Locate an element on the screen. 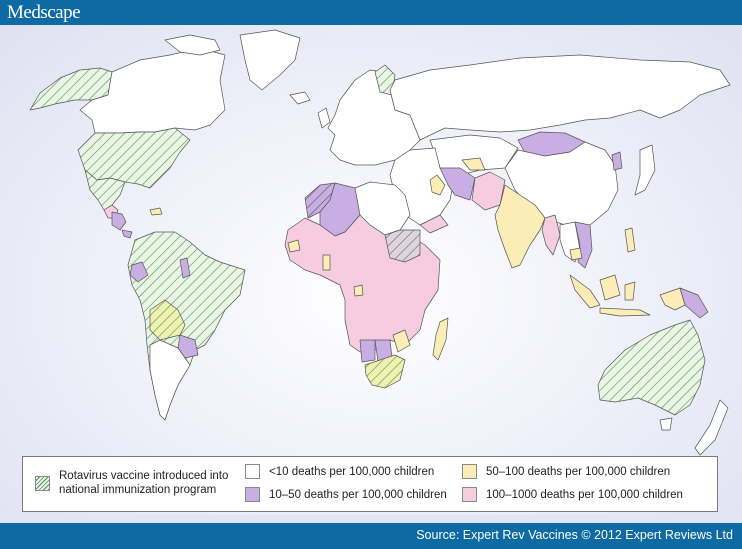 The height and width of the screenshot is (549, 742). region-canada is located at coordinates (152, 84).